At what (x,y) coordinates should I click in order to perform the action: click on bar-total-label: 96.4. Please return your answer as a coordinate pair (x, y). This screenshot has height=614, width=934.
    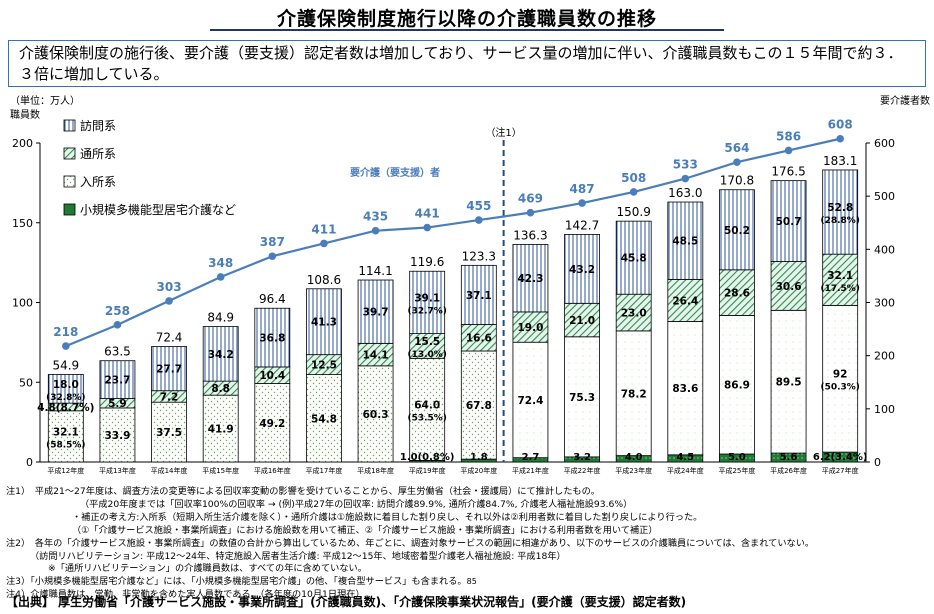
    Looking at the image, I should click on (272, 299).